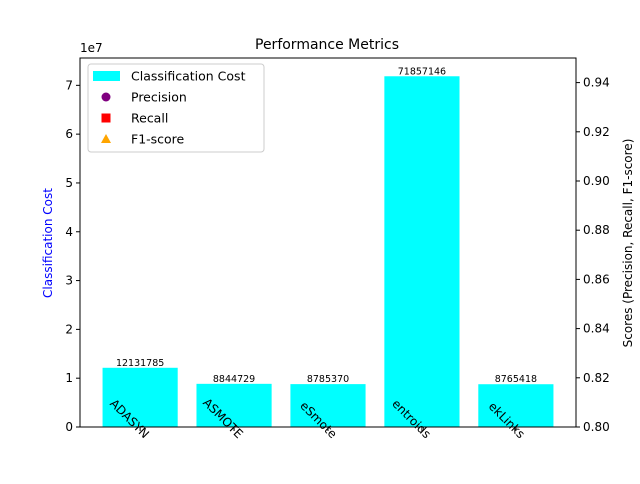  I want to click on legend-entry-label: Recall, so click(149, 118).